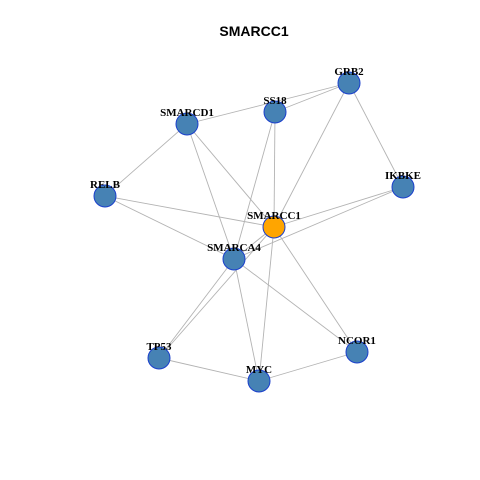  I want to click on node-tp53, so click(159, 358).